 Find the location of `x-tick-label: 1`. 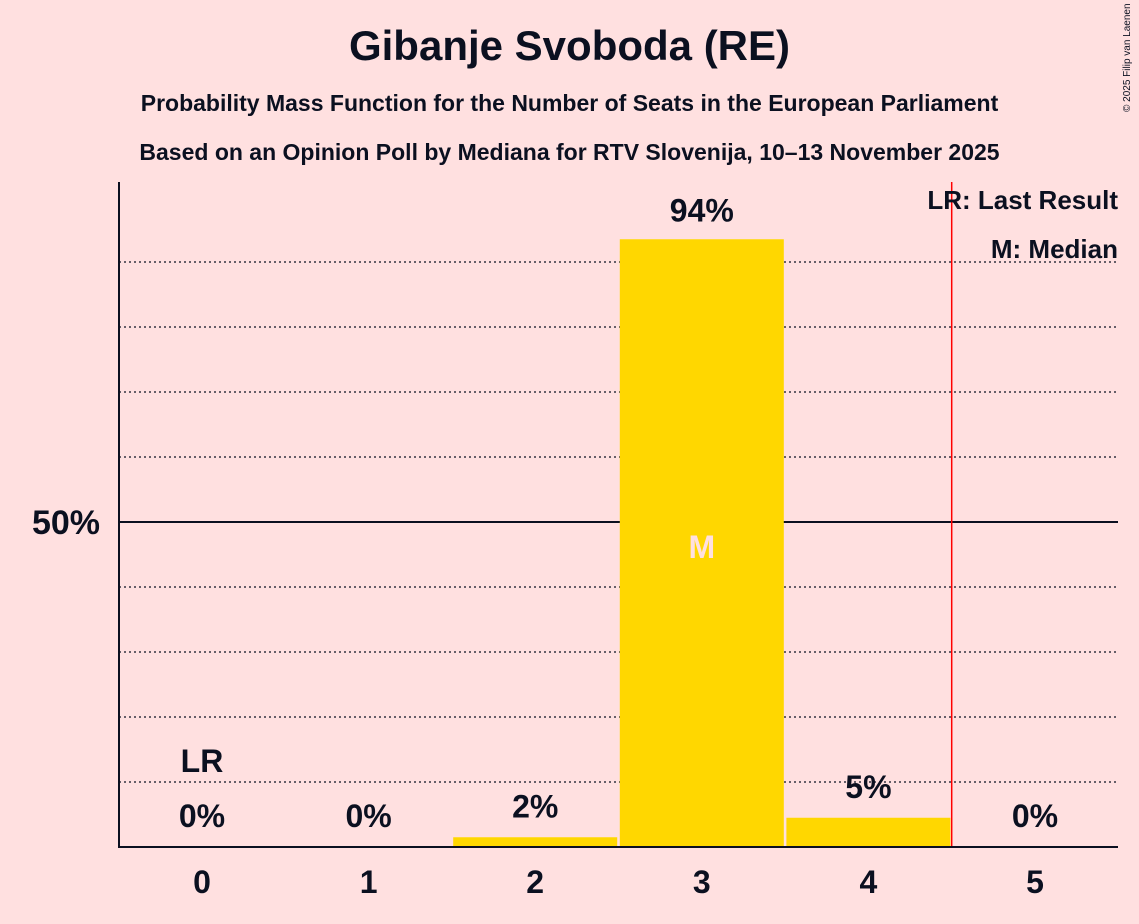

x-tick-label: 1 is located at coordinates (369, 882).